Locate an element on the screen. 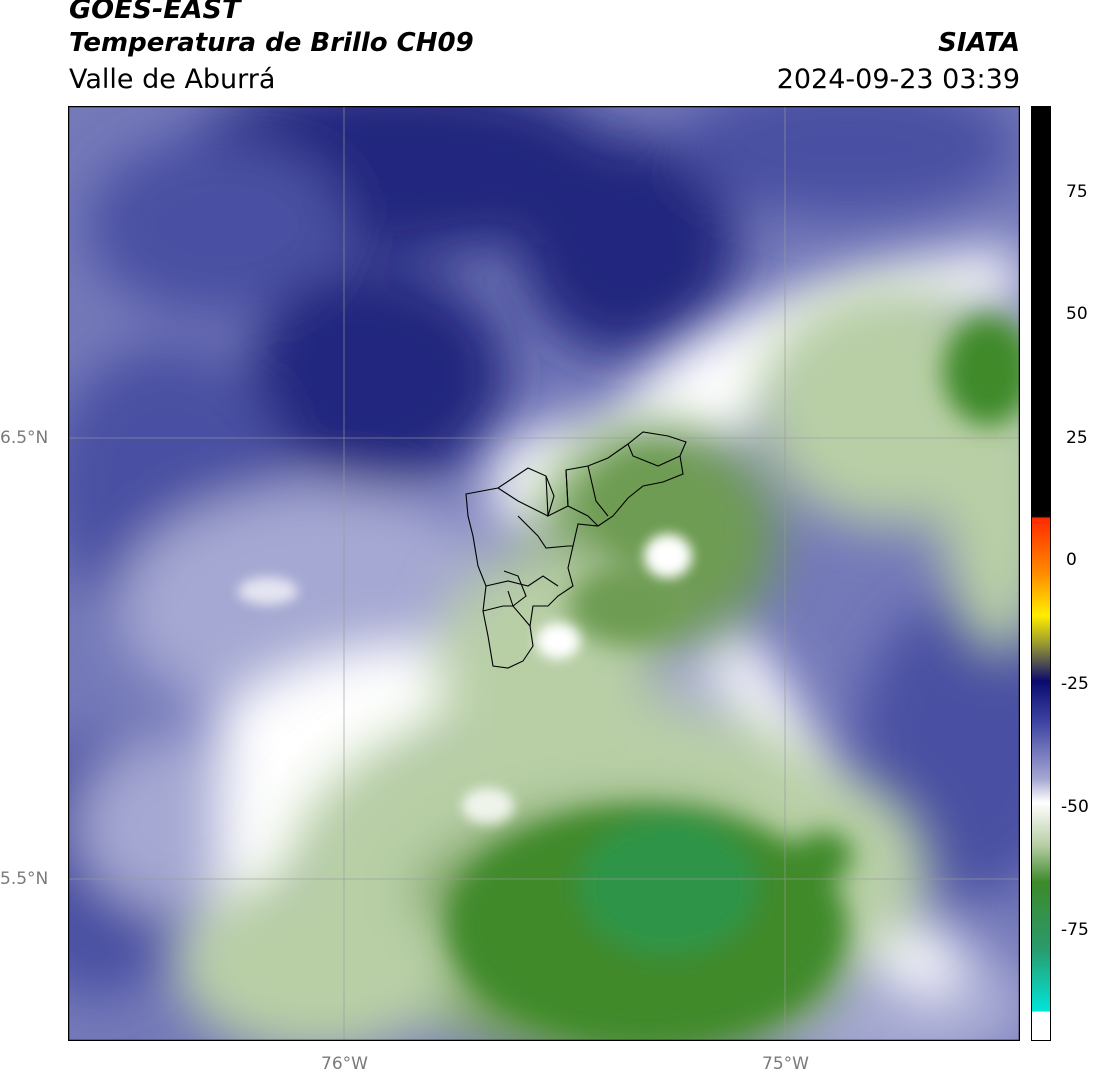 Image resolution: width=1094 pixels, height=1078 pixels. organization-label: SIATA is located at coordinates (979, 43).